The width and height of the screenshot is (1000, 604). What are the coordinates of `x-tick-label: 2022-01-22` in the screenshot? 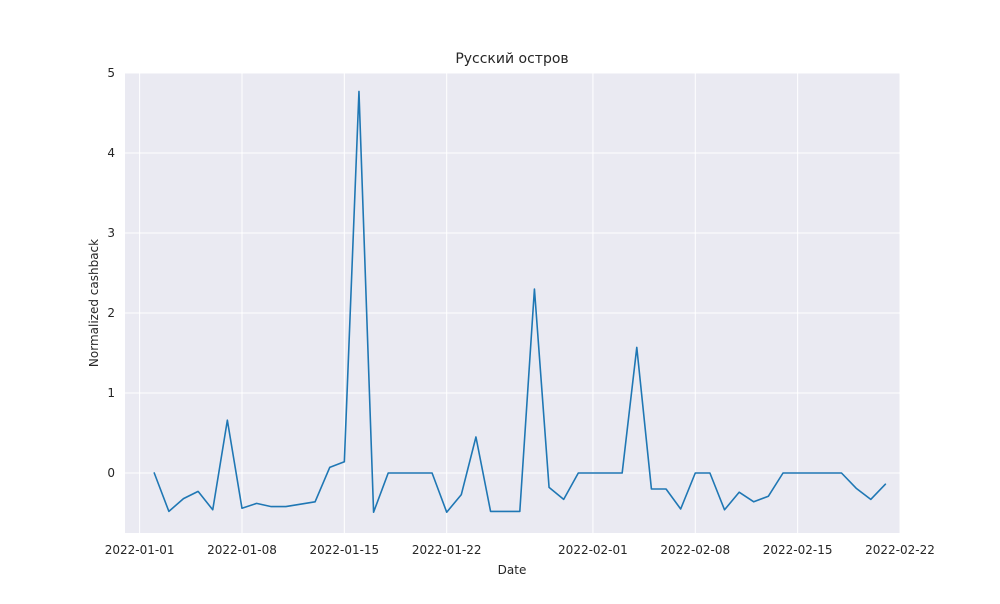 It's located at (447, 550).